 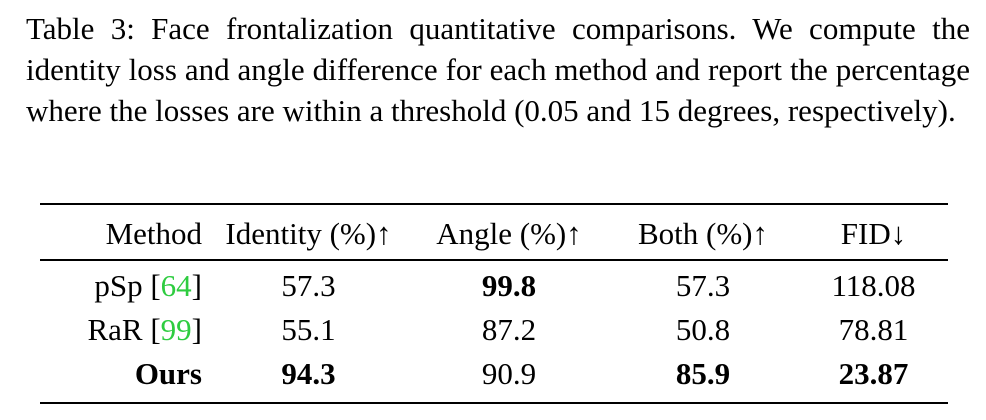 I want to click on identity-cell: 57.3, so click(x=308, y=285).